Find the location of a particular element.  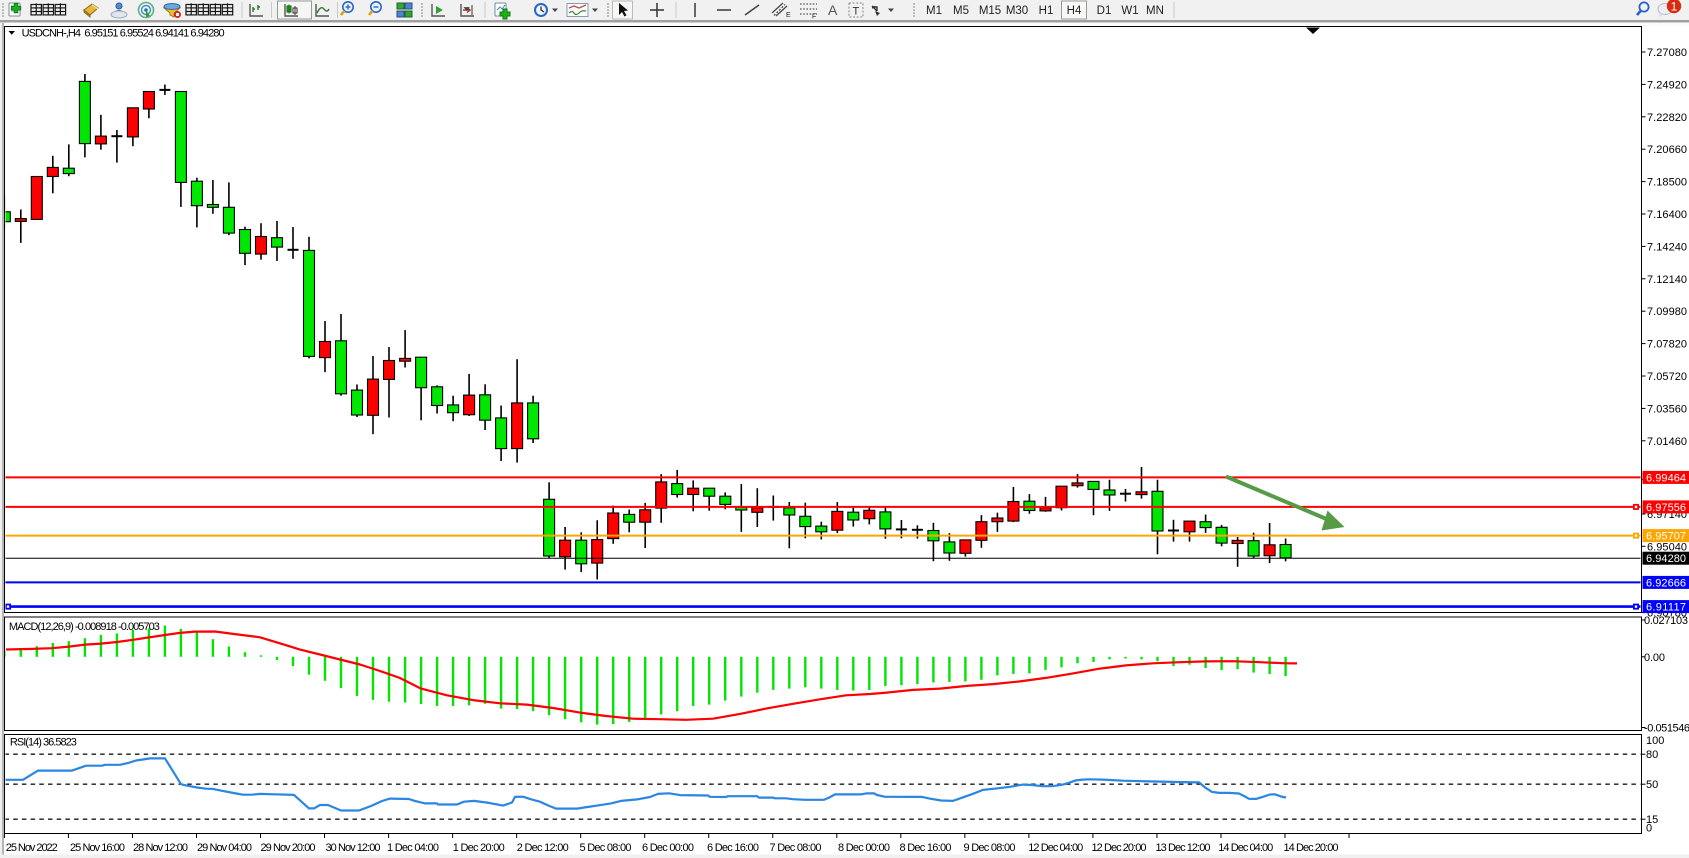

svg-text: E is located at coordinates (788, 15).